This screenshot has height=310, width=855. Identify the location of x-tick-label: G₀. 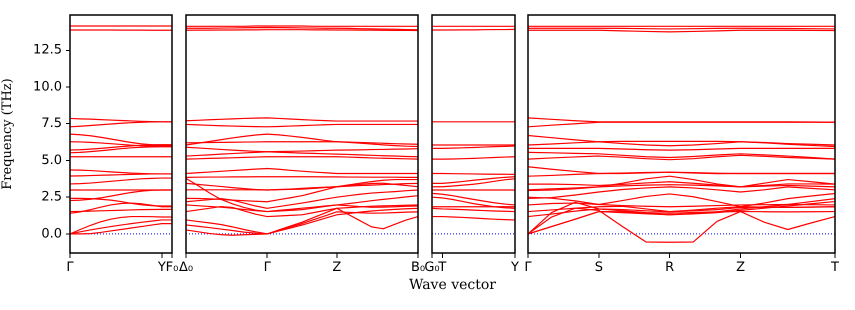
(432, 268).